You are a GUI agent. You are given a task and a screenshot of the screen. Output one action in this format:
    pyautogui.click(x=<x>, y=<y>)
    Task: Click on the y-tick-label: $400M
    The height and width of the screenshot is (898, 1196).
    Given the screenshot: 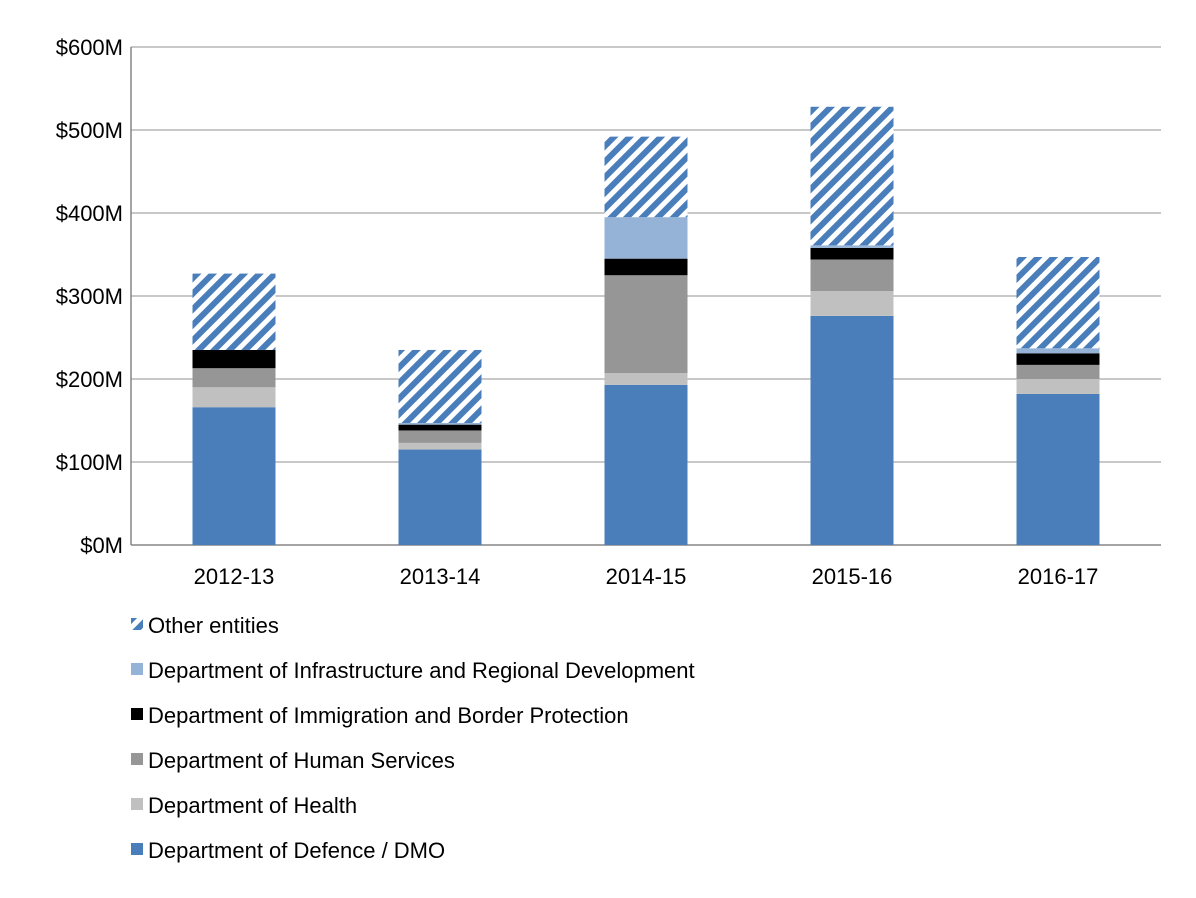 What is the action you would take?
    pyautogui.click(x=89, y=213)
    